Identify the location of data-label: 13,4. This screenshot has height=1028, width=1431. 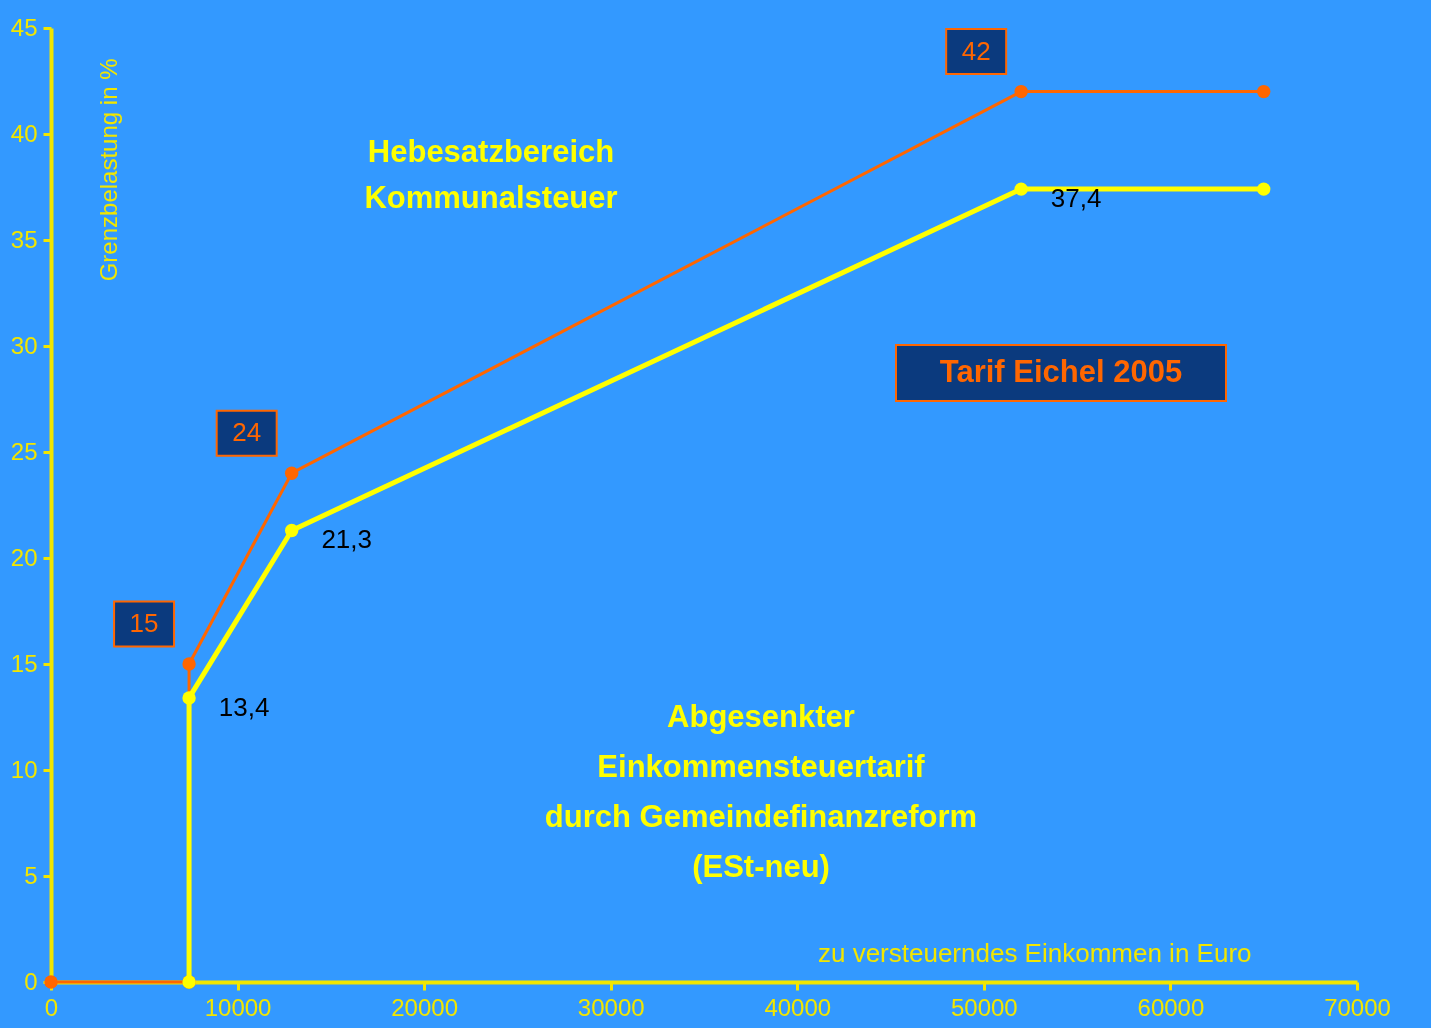
(244, 706).